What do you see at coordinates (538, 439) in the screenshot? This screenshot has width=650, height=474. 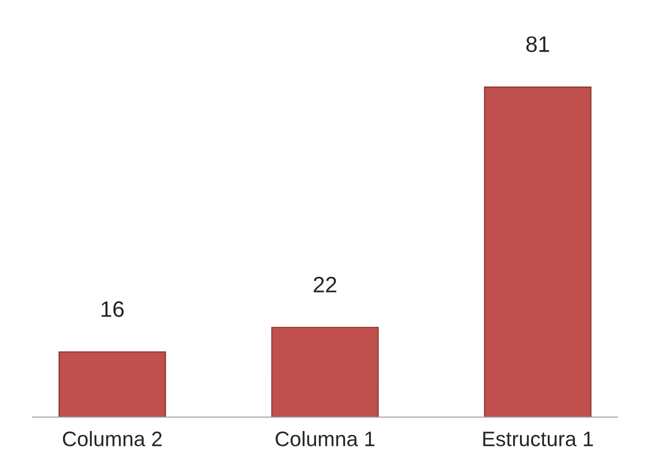 I see `x-tick-label: Estructura 1` at bounding box center [538, 439].